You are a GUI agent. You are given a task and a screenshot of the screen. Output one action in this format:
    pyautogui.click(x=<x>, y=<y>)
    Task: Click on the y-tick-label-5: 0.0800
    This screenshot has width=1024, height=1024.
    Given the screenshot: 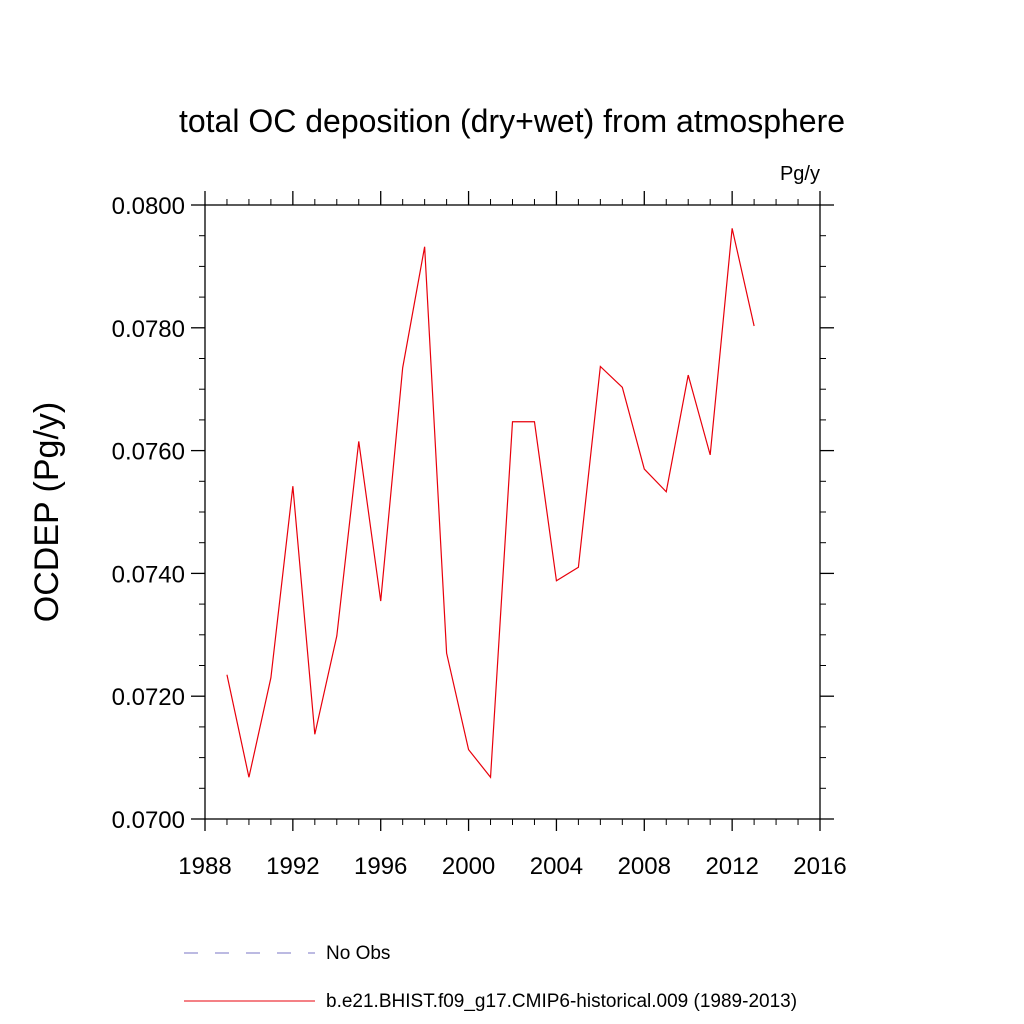 What is the action you would take?
    pyautogui.click(x=148, y=206)
    